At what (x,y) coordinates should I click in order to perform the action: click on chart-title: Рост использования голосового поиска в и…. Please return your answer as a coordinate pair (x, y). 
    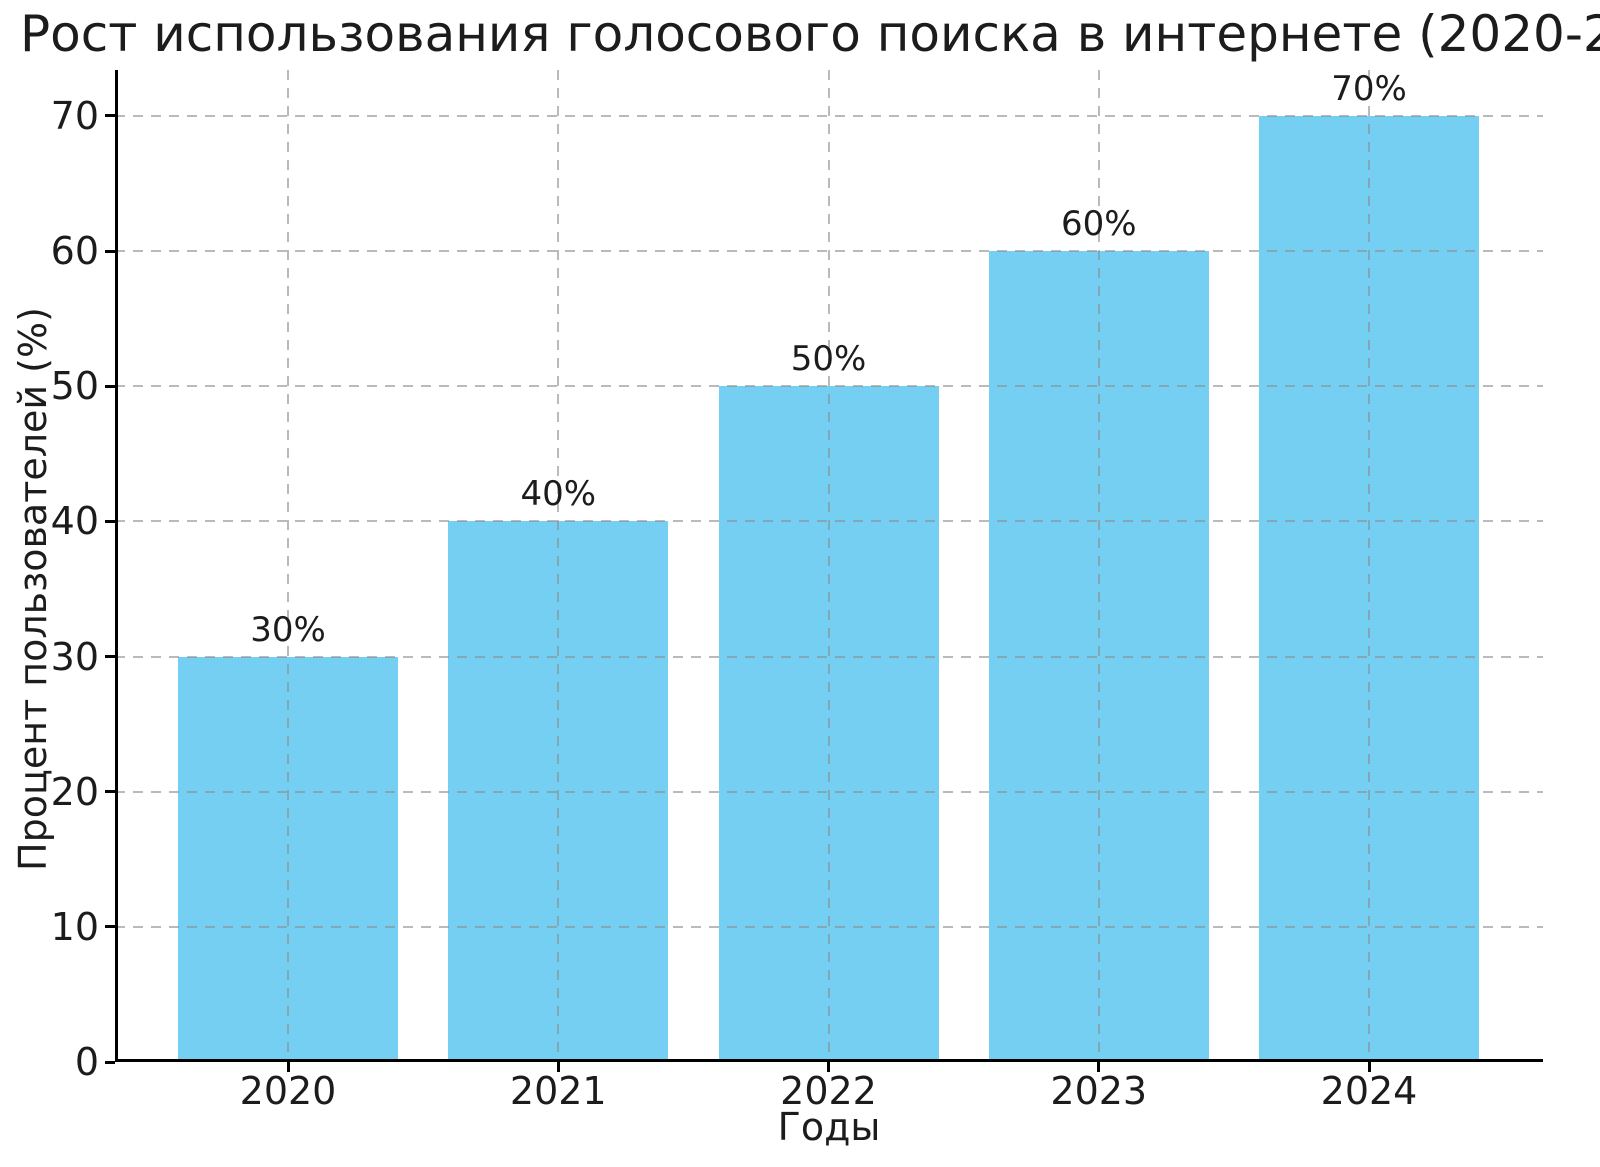
    Looking at the image, I should click on (810, 34).